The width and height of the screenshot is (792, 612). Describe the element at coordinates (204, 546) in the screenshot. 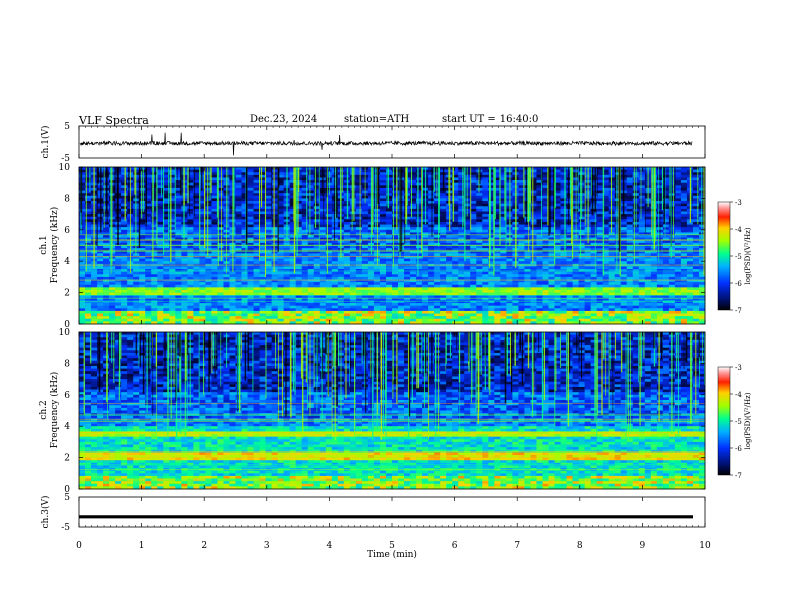

I see `x-tick-label: 2` at that location.